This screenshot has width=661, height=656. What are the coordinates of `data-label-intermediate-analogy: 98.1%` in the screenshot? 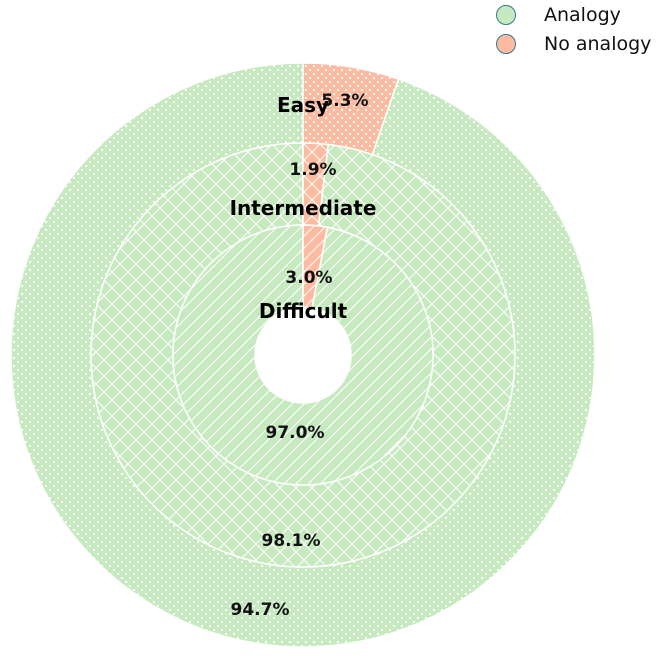 It's located at (291, 541).